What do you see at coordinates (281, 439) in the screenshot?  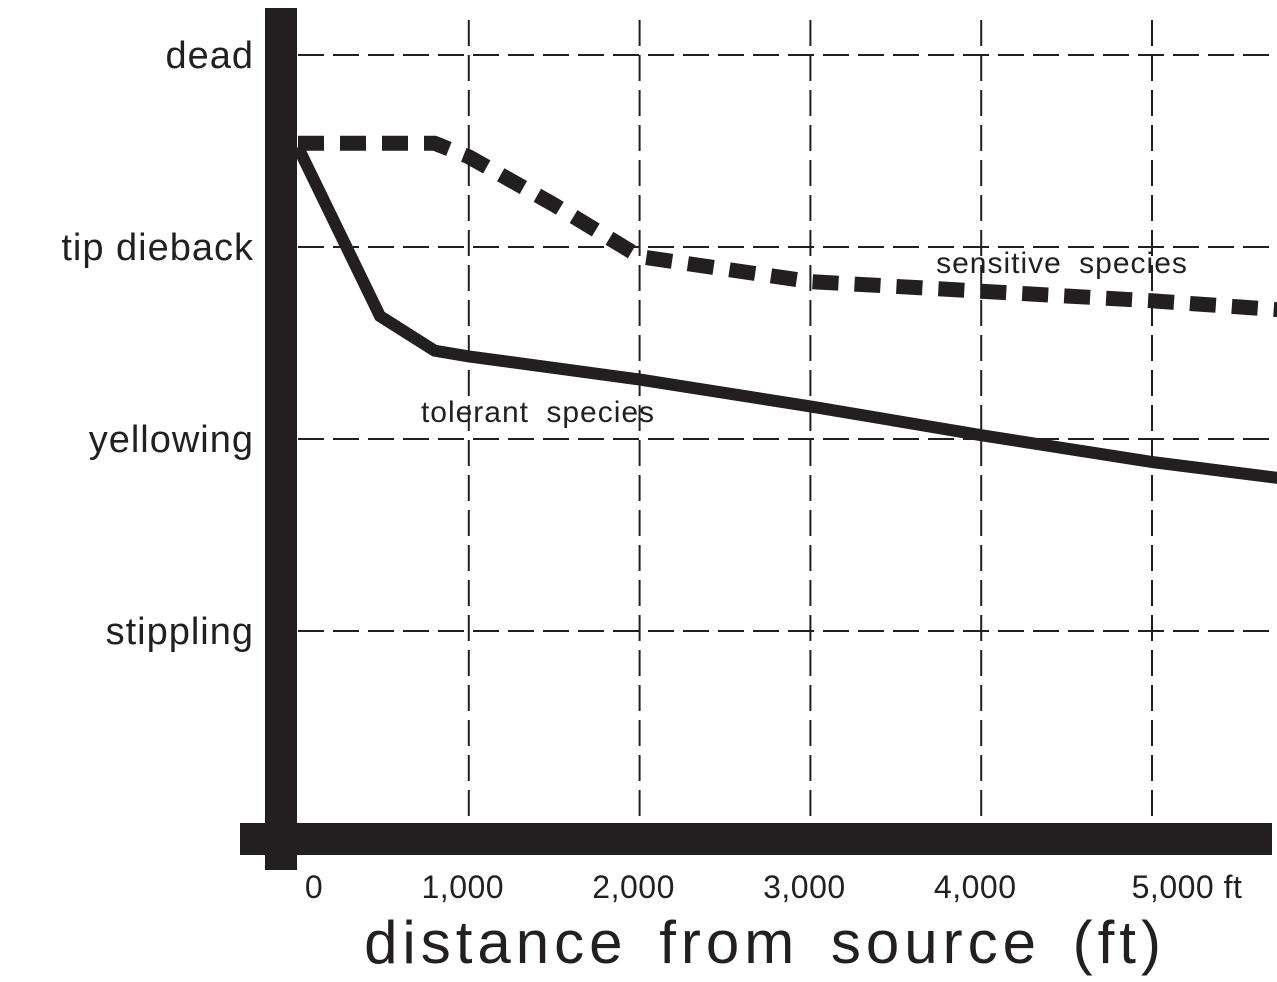 I see `y-axis-line` at bounding box center [281, 439].